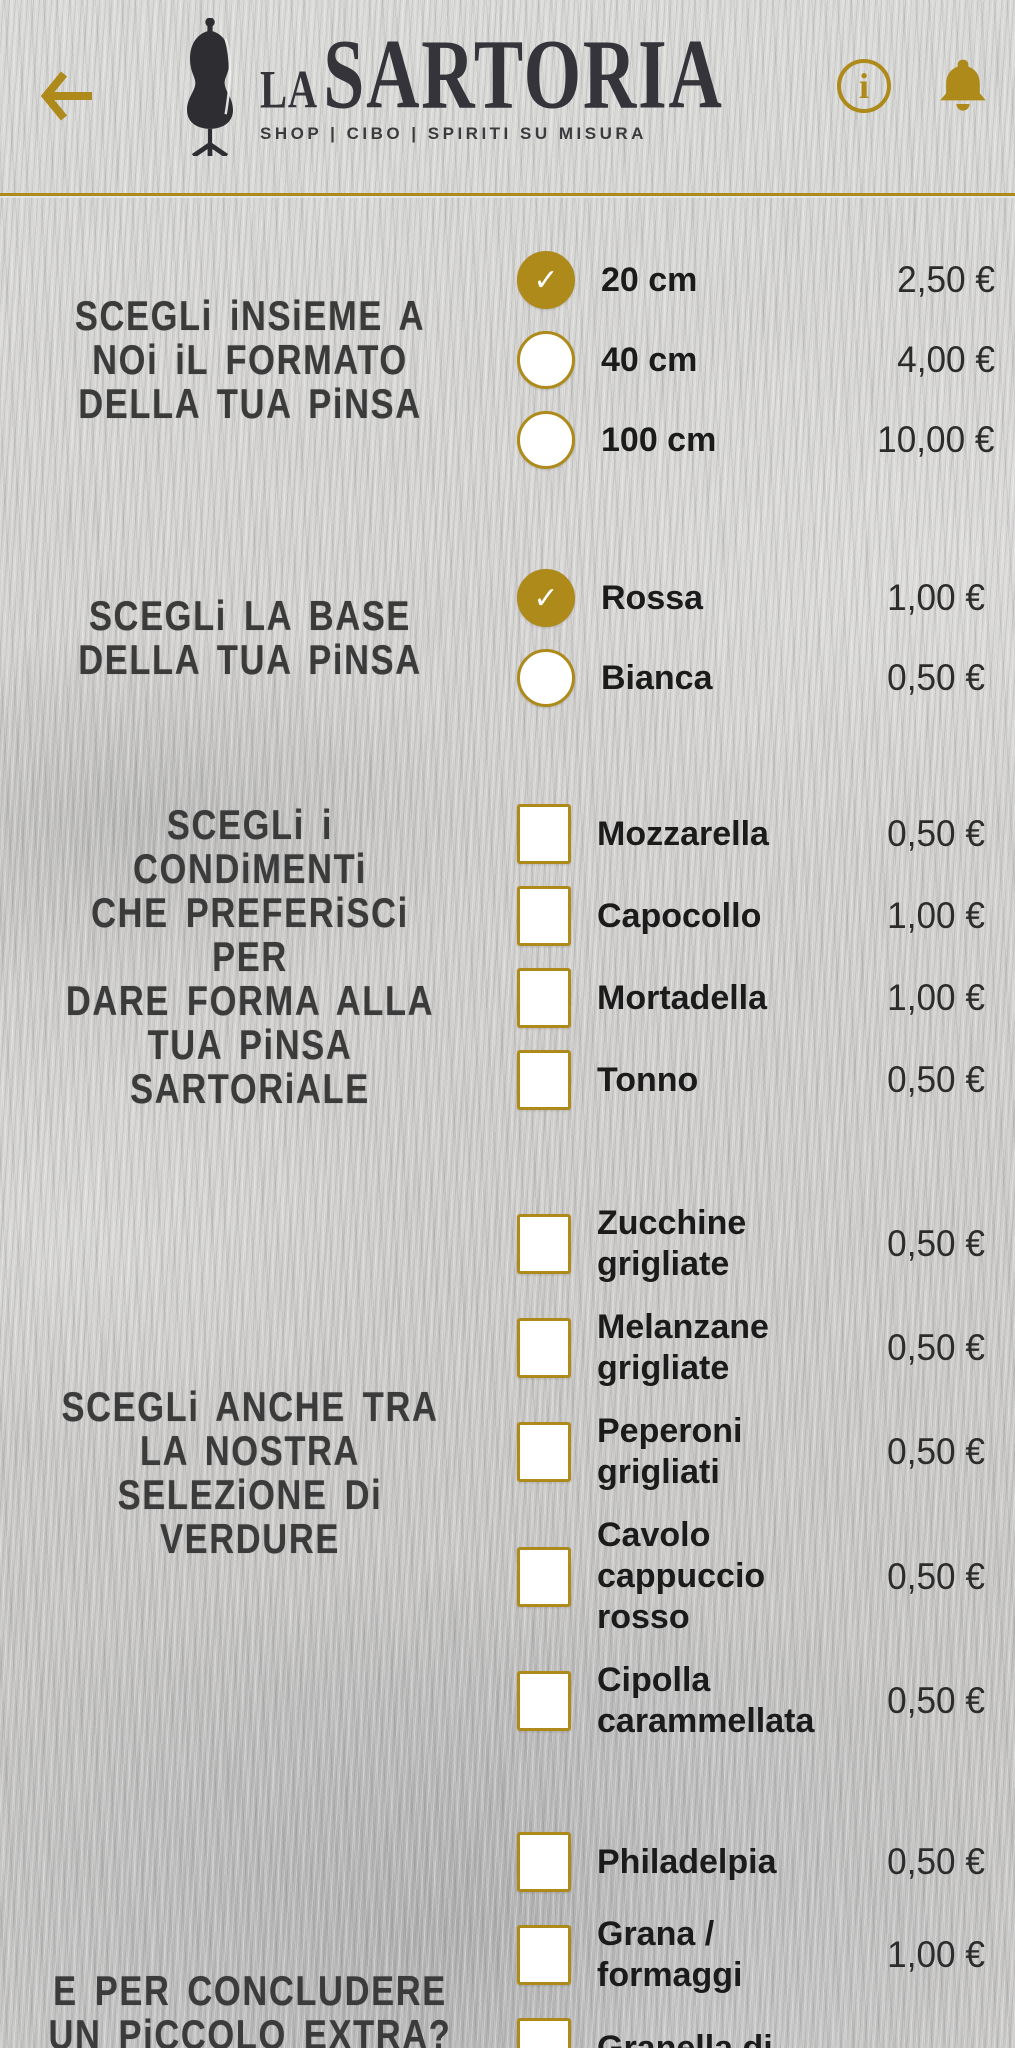 This screenshot has height=2048, width=1015. I want to click on option-row-peperoni-grigliati: Peperoni grigliati 0,50 €, so click(742, 1452).